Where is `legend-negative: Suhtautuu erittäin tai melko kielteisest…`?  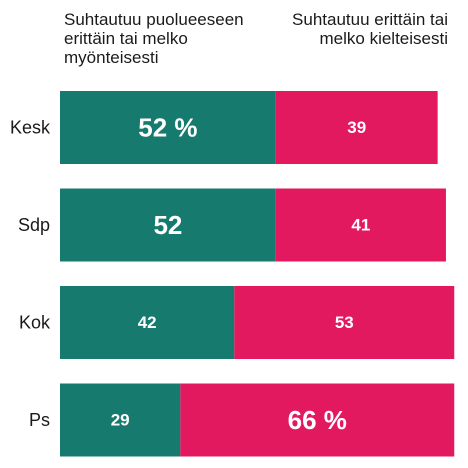 legend-negative: Suhtautuu erittäin tai melko kielteisest… is located at coordinates (370, 29).